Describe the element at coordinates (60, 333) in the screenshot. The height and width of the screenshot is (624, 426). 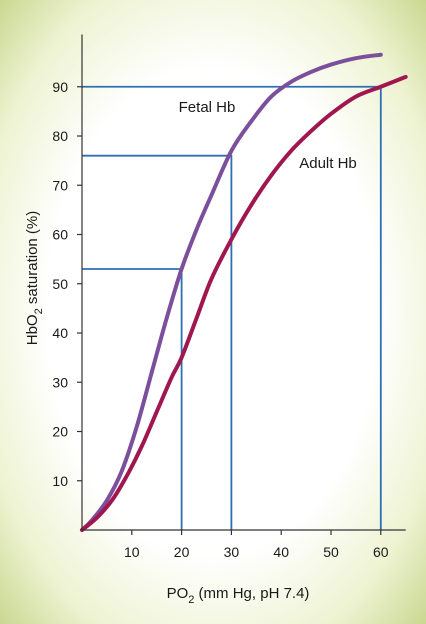
I see `y-tick-label: 40` at that location.